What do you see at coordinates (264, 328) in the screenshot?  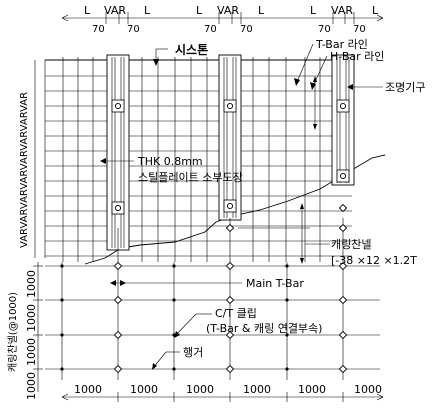 I see `ct-clip-line2: (T-Bar & 캐링 연결부속)` at bounding box center [264, 328].